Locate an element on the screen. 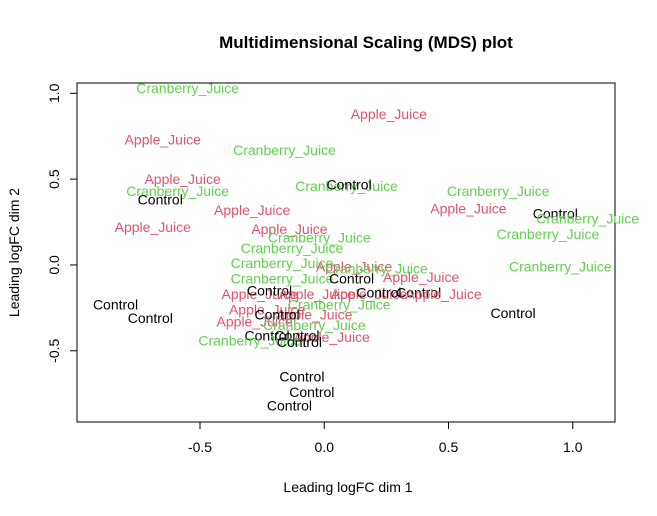 Image resolution: width=657 pixels, height=516 pixels. x-tick-label: 0.0 is located at coordinates (325, 447).